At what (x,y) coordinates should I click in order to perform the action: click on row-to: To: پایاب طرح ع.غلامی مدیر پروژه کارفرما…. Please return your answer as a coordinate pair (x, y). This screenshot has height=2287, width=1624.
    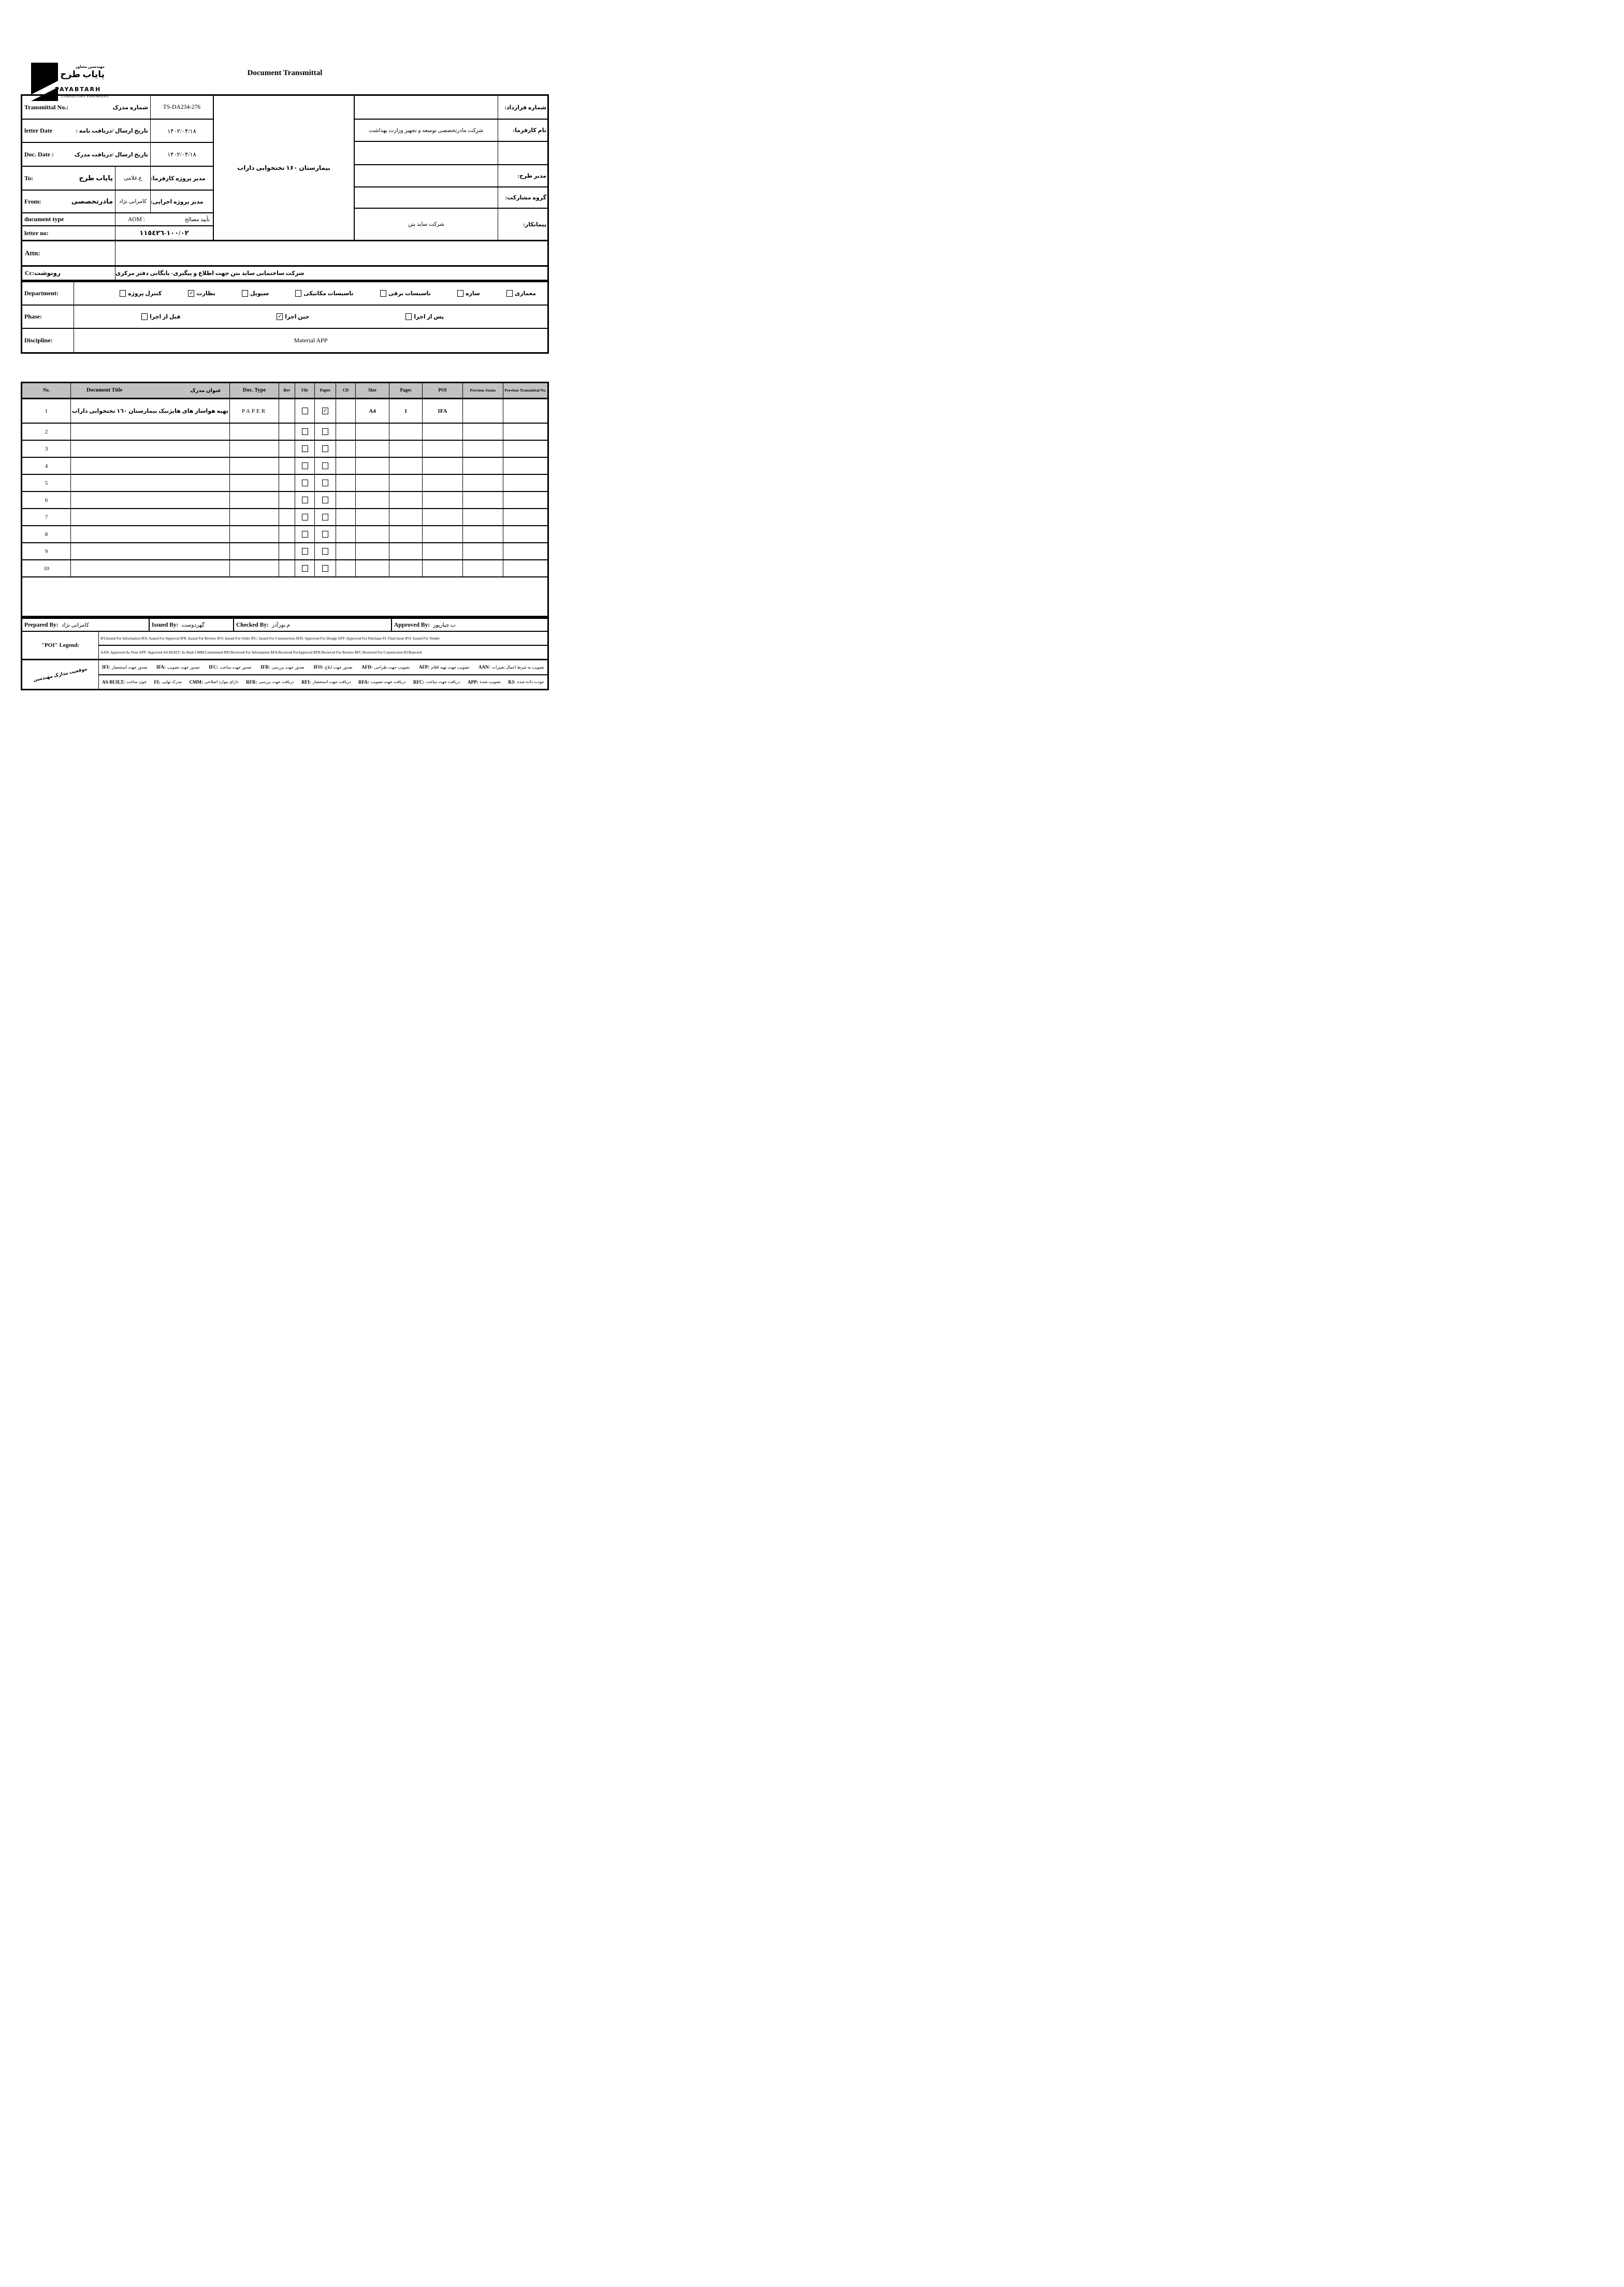
    Looking at the image, I should click on (118, 179).